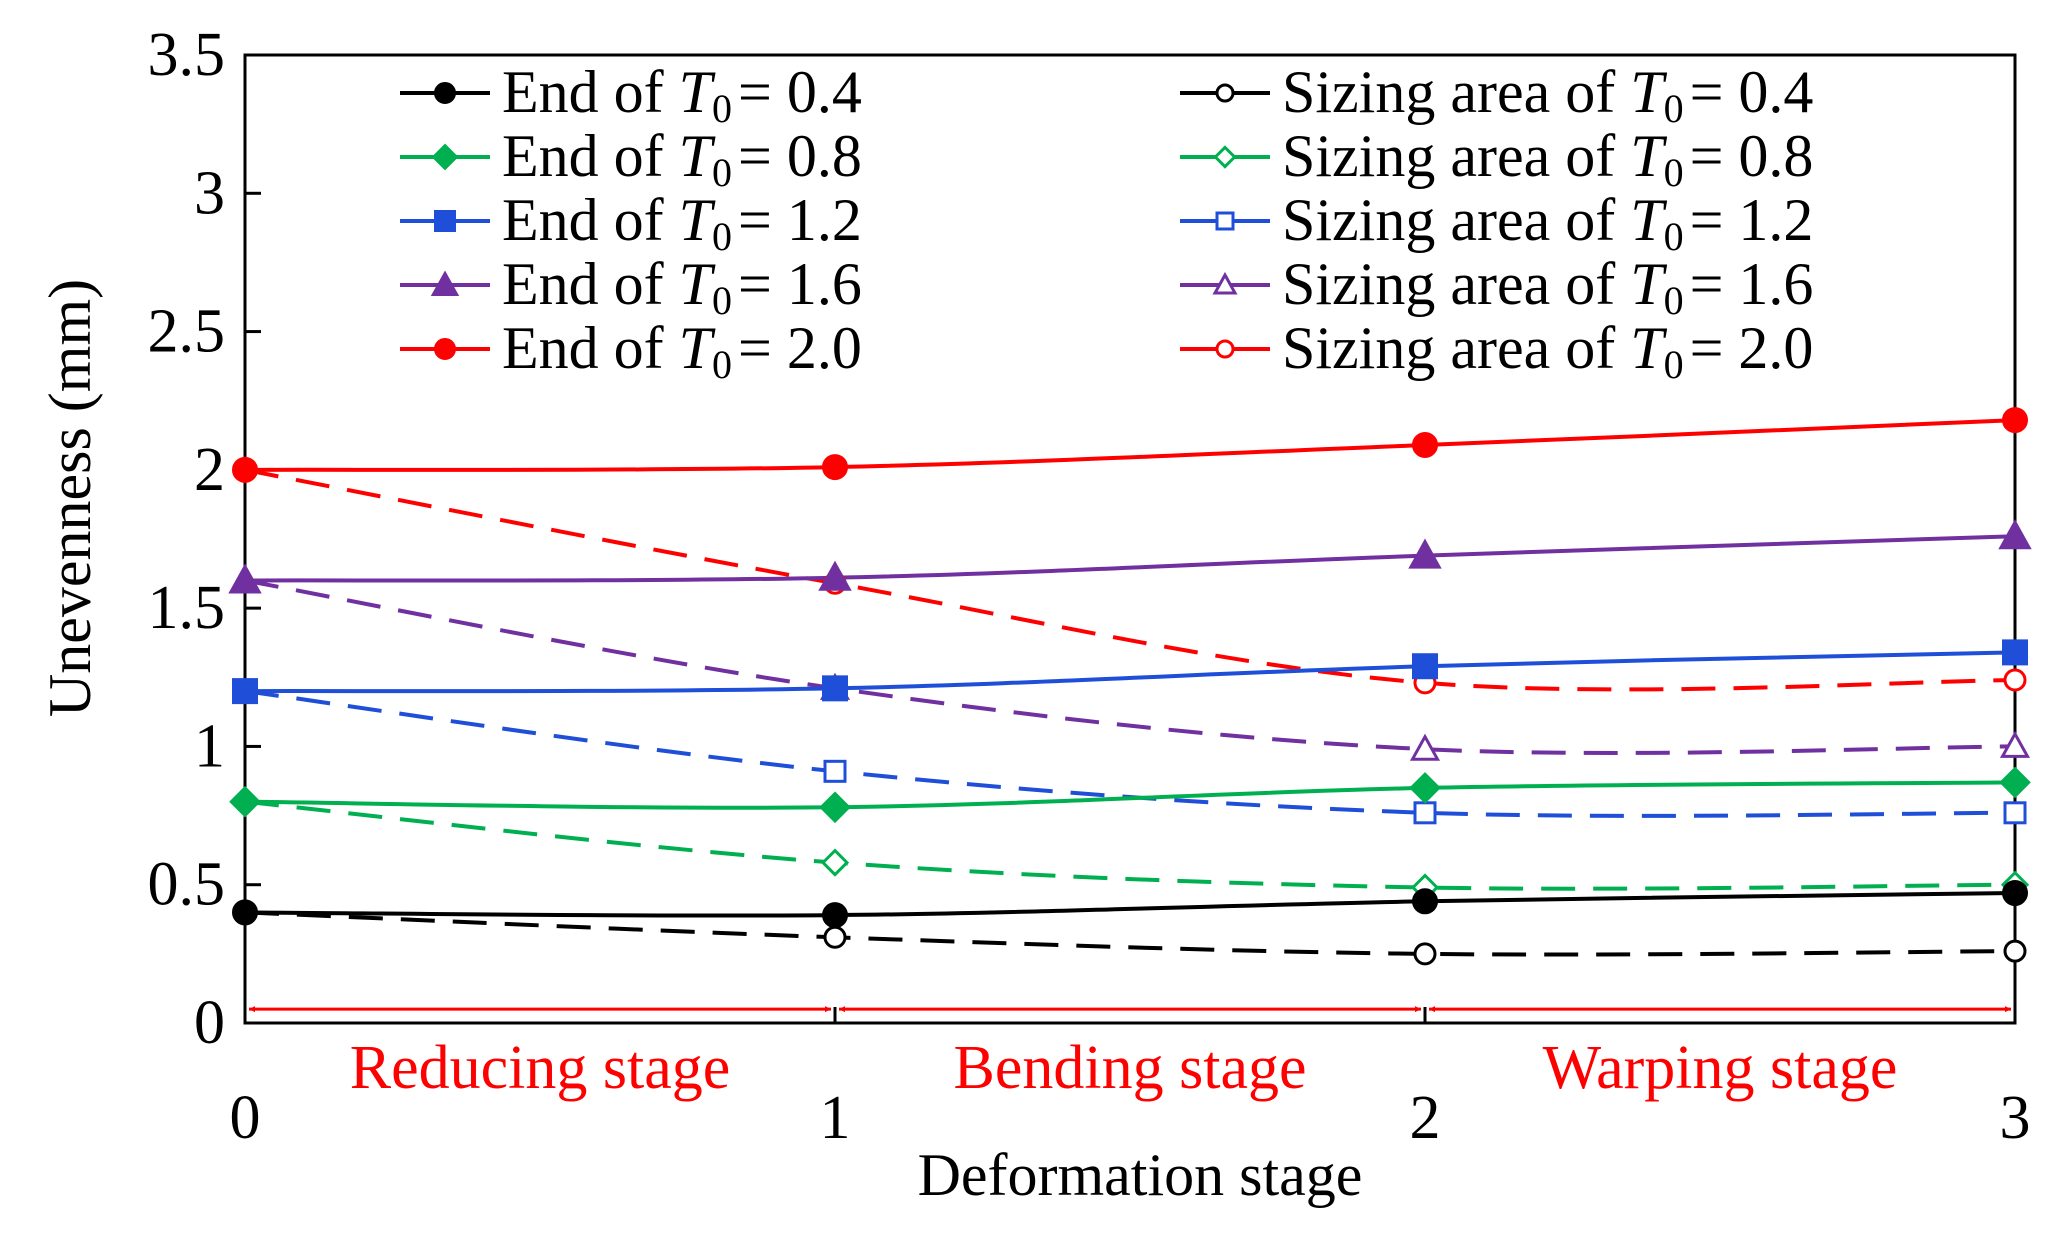 This screenshot has height=1233, width=2063. What do you see at coordinates (1425, 1118) in the screenshot?
I see `x-tick-label: 2` at bounding box center [1425, 1118].